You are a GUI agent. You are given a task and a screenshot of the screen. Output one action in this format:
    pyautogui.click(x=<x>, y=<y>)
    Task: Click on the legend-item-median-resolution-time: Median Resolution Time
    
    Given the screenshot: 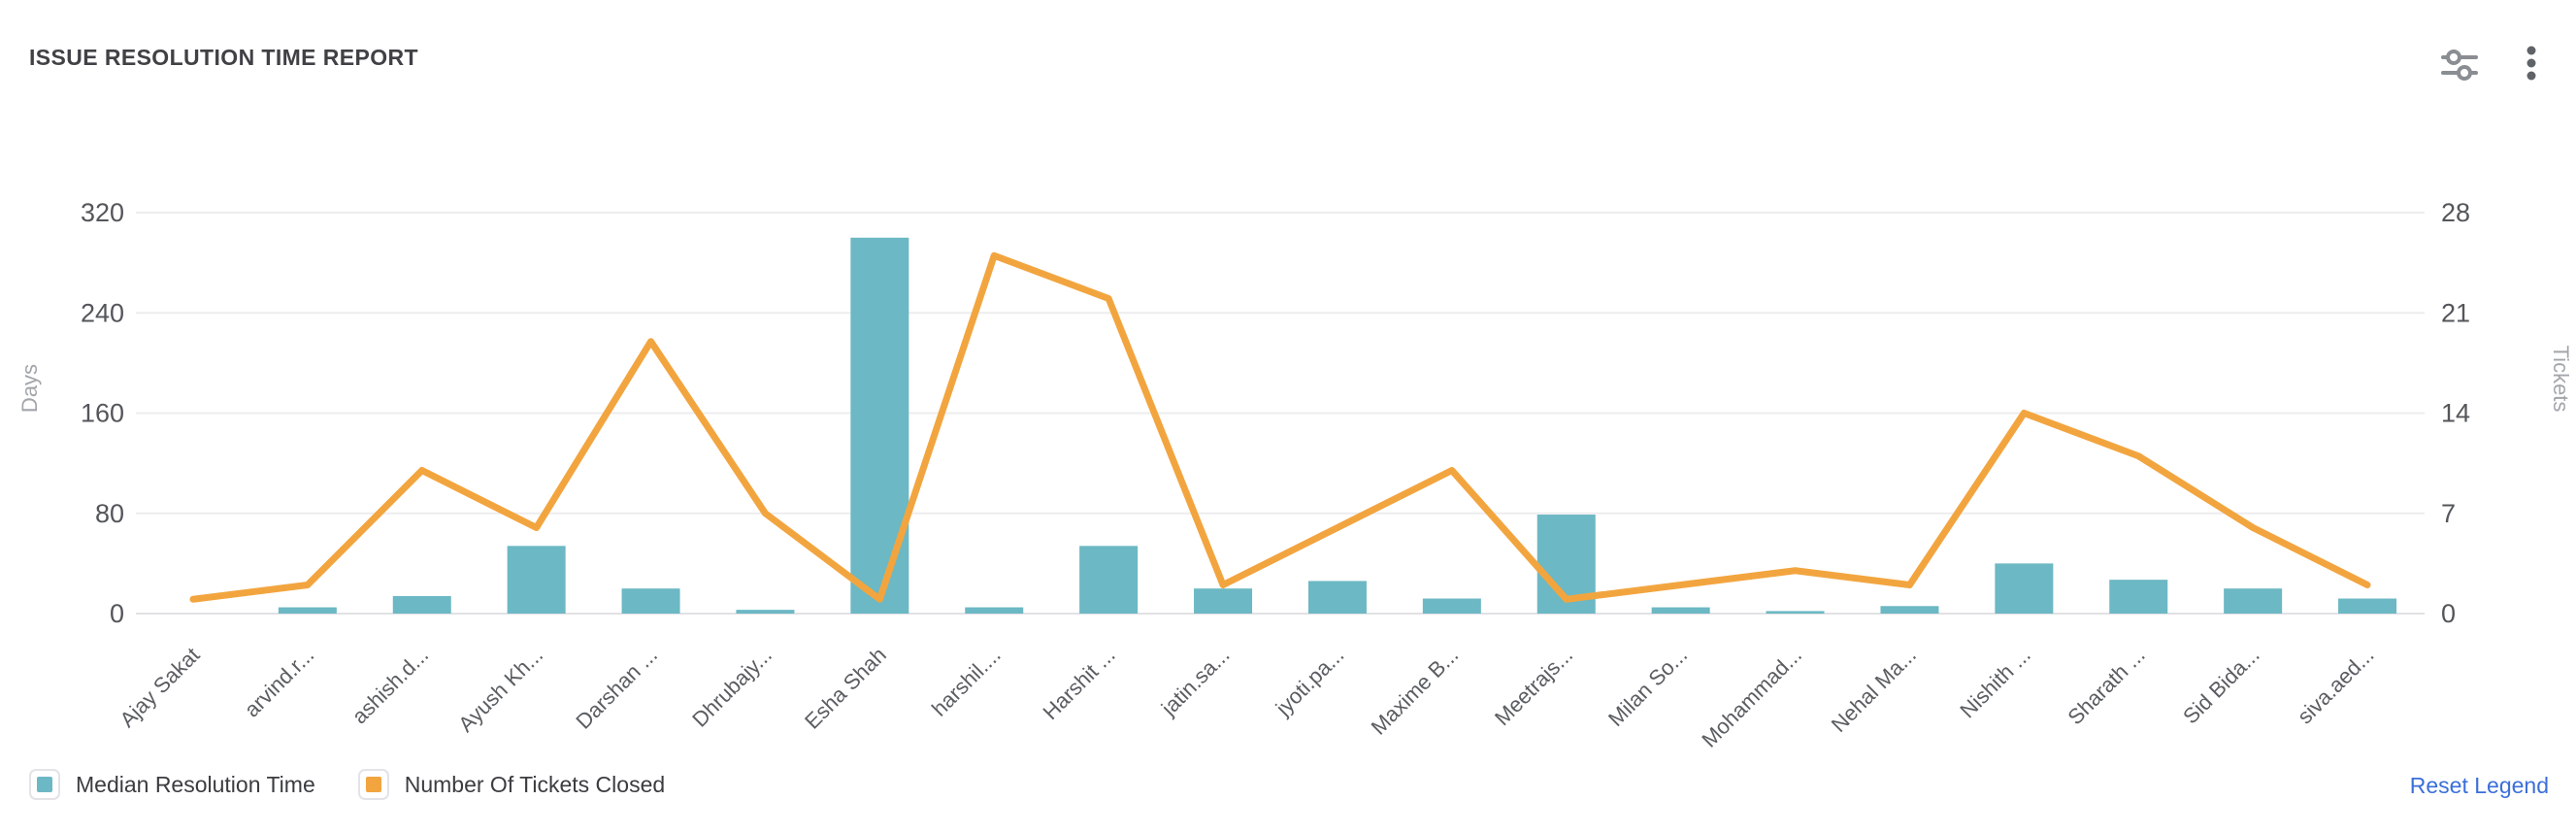 What is the action you would take?
    pyautogui.click(x=172, y=785)
    